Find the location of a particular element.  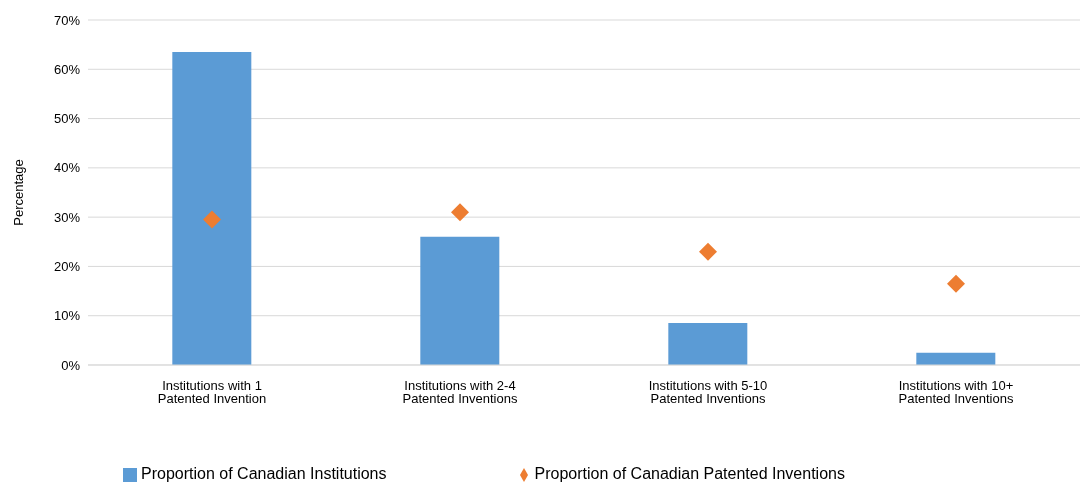

y-tick-label: 40% is located at coordinates (67, 168).